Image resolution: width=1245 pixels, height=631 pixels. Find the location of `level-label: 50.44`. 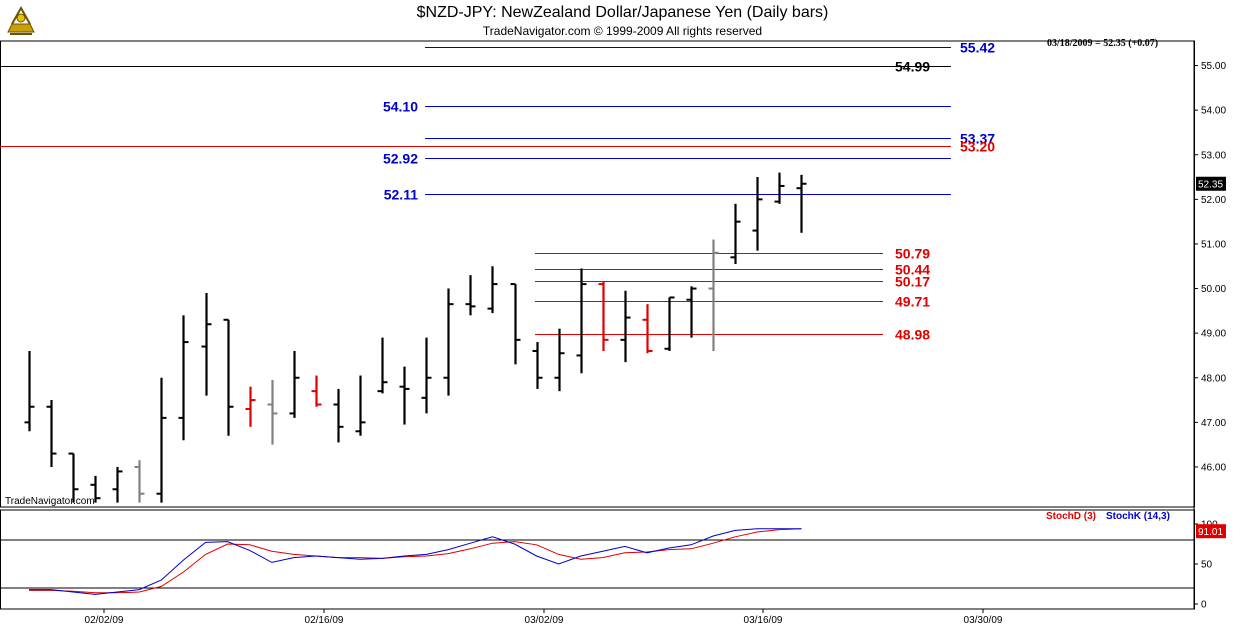

level-label: 50.44 is located at coordinates (912, 270).